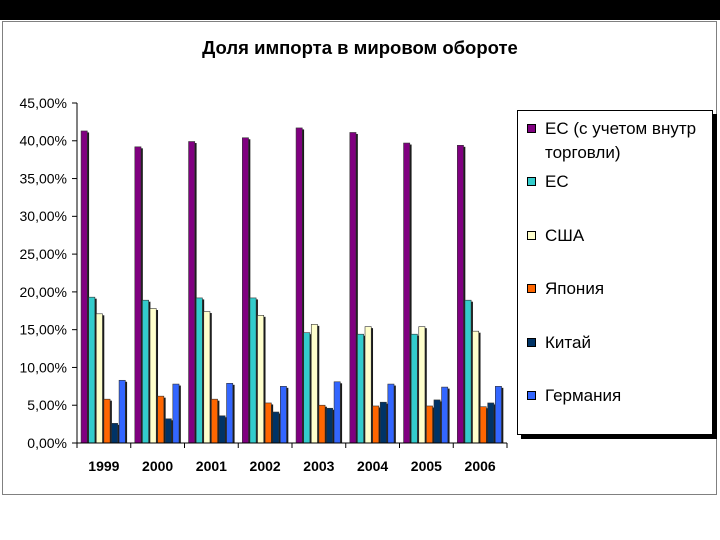  What do you see at coordinates (103, 466) in the screenshot?
I see `x-tick-label: 1999` at bounding box center [103, 466].